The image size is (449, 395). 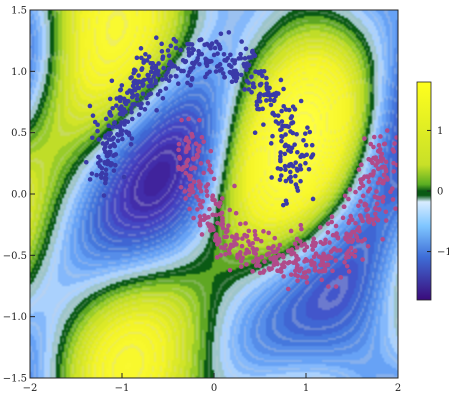 What do you see at coordinates (214, 388) in the screenshot?
I see `x-tick-label: 0` at bounding box center [214, 388].